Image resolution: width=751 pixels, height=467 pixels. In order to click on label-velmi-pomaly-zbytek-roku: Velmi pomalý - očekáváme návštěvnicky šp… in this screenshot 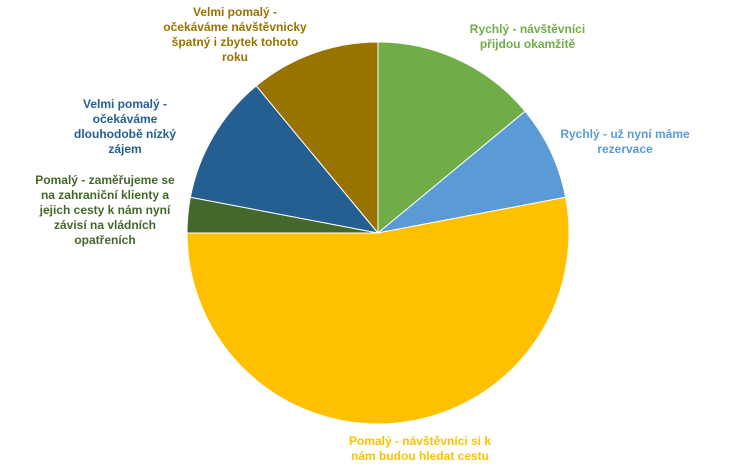, I will do `click(235, 34)`.